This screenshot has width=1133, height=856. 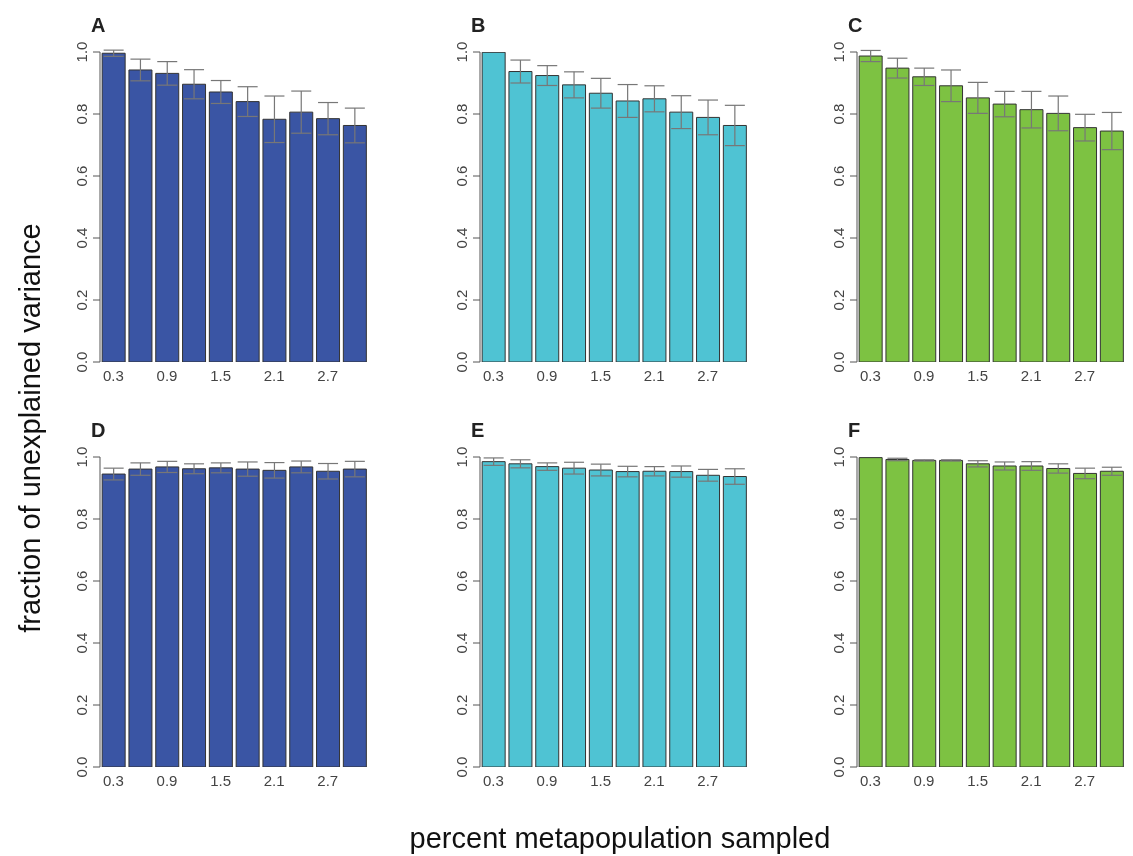 I want to click on chart-title: D, so click(x=98, y=430).